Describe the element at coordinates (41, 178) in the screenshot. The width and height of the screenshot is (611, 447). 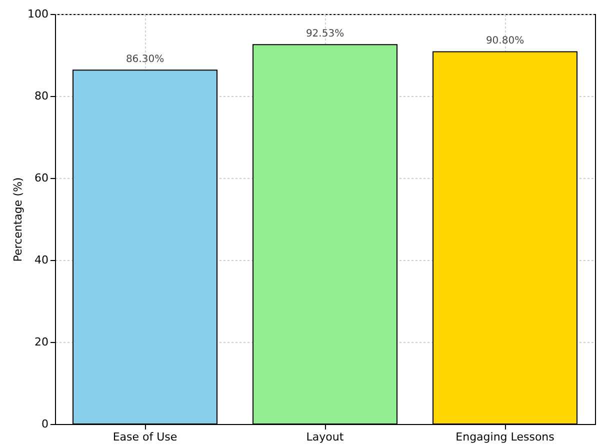
I see `y-tick-label: 60` at that location.